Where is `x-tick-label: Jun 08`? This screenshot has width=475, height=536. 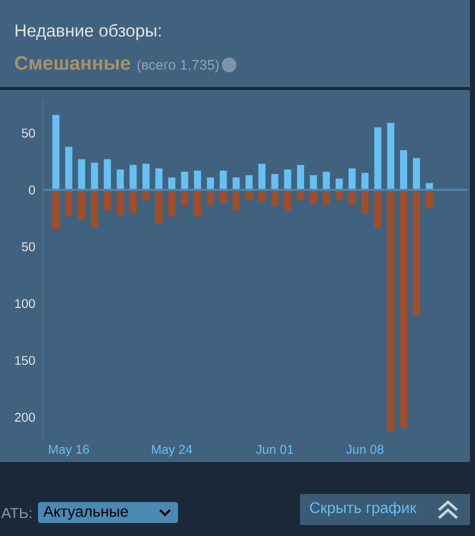
x-tick-label: Jun 08 is located at coordinates (365, 449).